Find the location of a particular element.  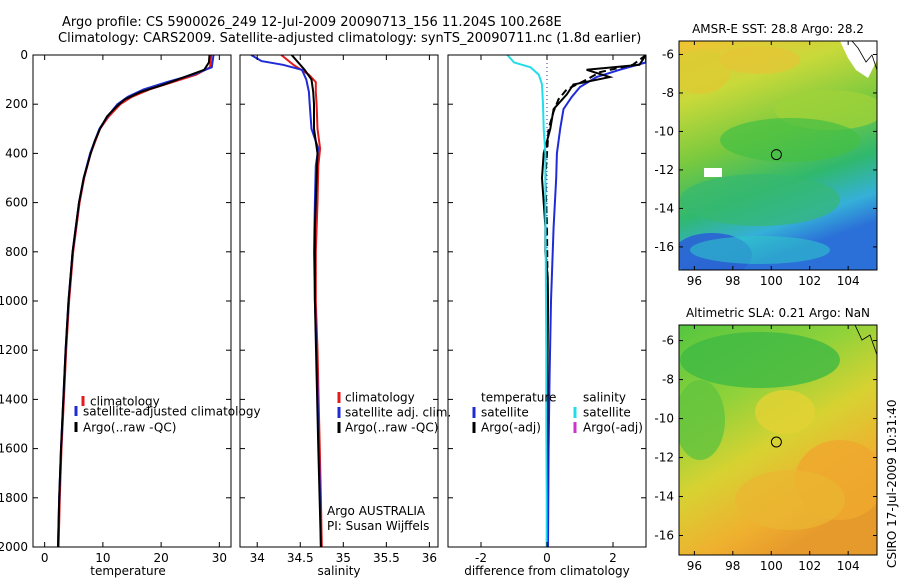

x-tick-label: 2 is located at coordinates (613, 558).